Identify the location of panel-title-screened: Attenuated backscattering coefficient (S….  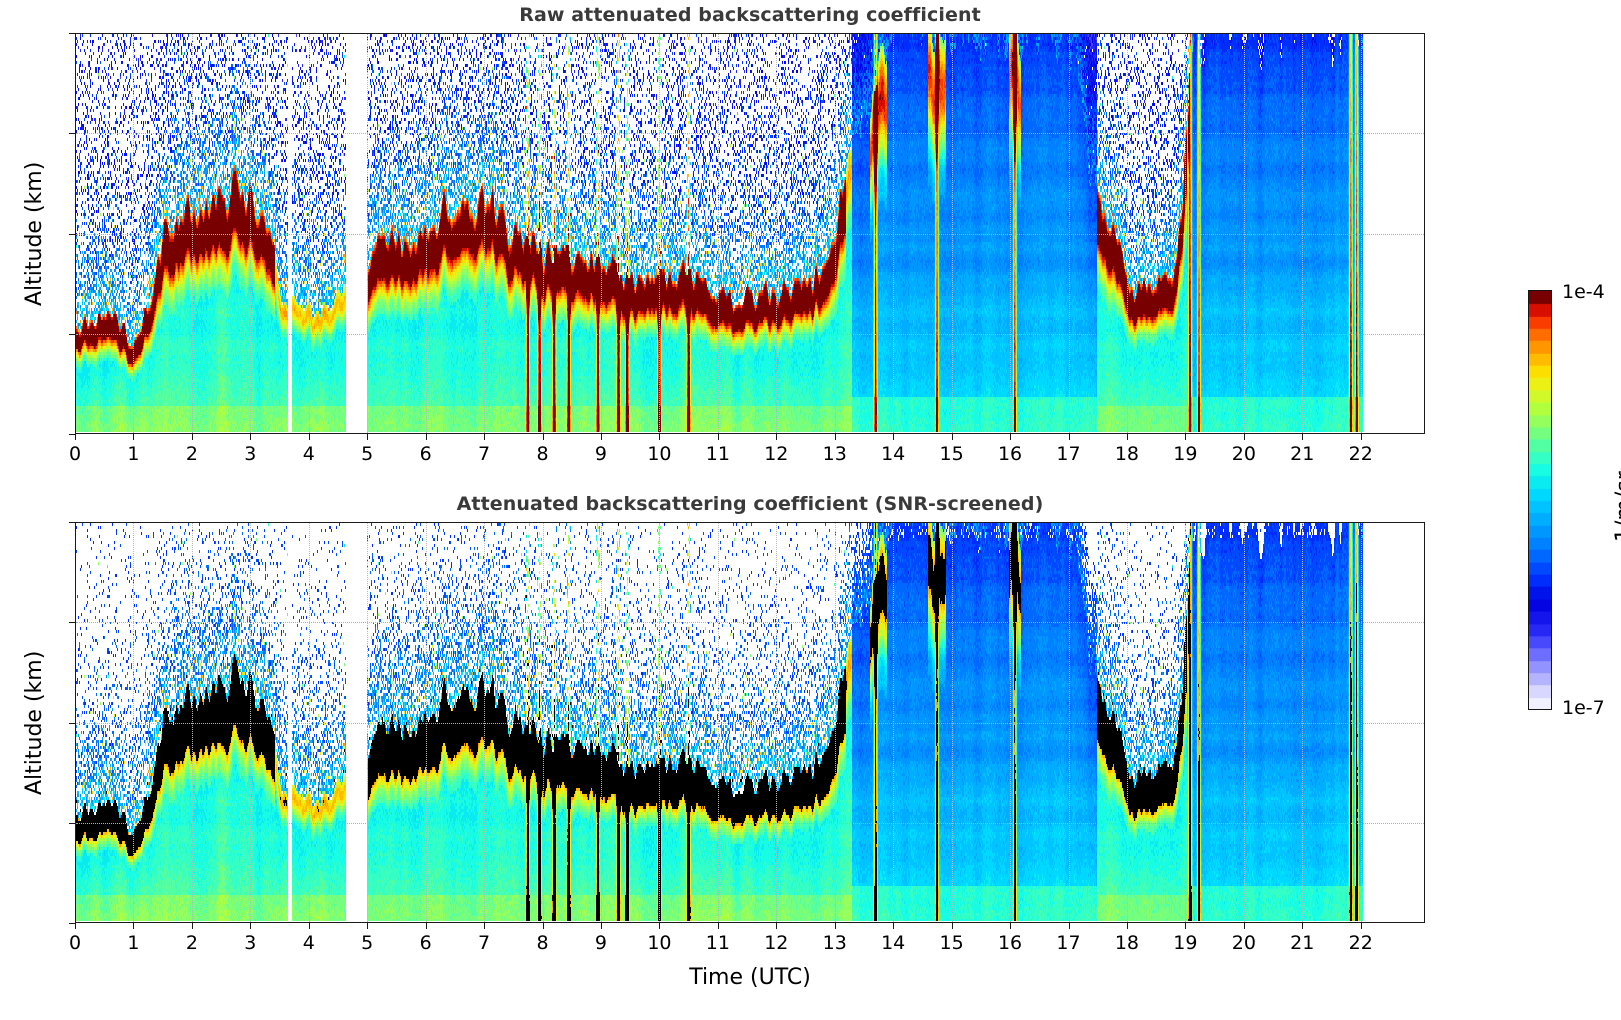
(750, 504).